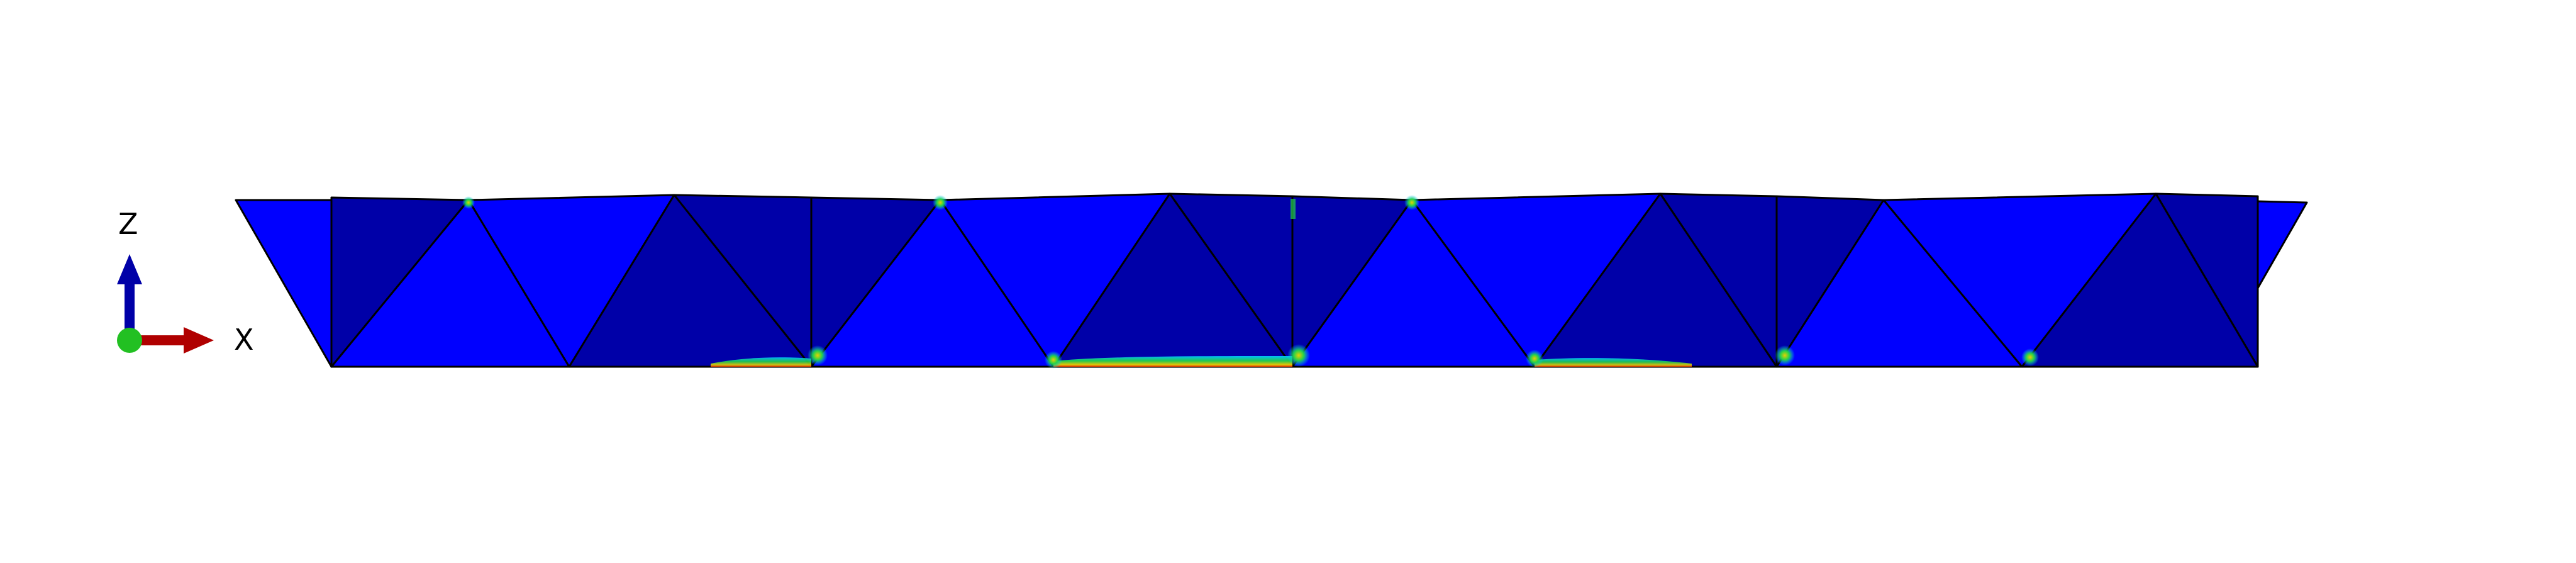 The height and width of the screenshot is (563, 2576). What do you see at coordinates (157, 340) in the screenshot?
I see `x-axis-shaft` at bounding box center [157, 340].